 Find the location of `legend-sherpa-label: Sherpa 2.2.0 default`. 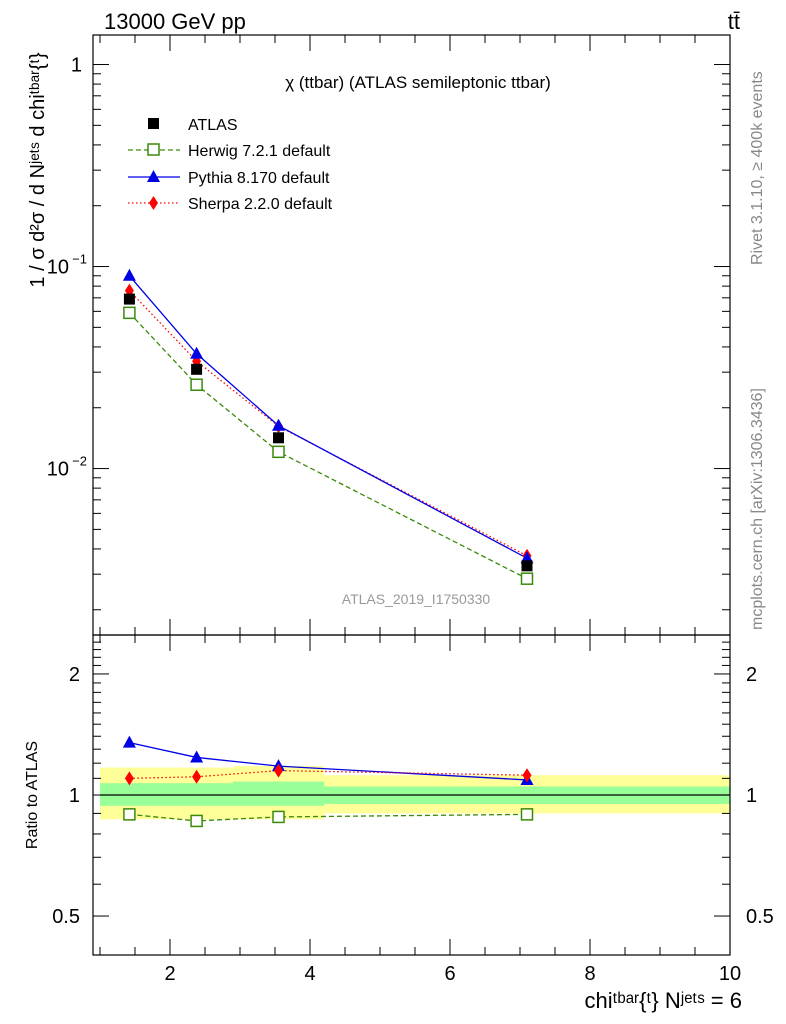

legend-sherpa-label: Sherpa 2.2.0 default is located at coordinates (260, 204).